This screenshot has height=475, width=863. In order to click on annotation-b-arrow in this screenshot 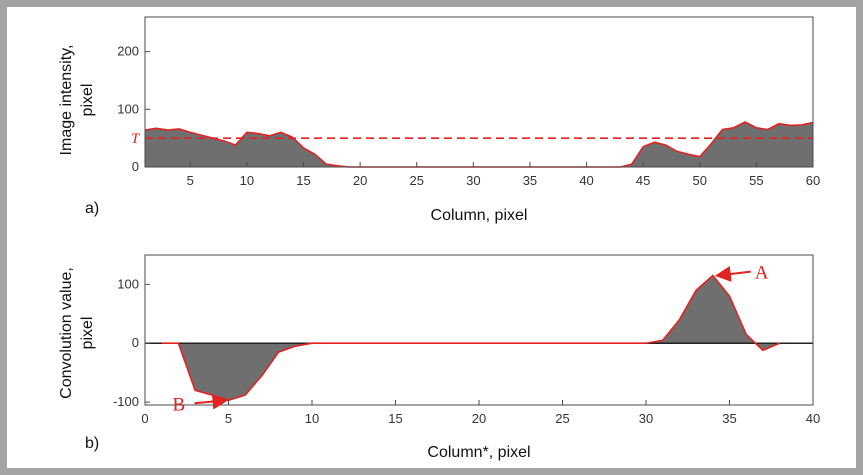, I will do `click(211, 401)`.